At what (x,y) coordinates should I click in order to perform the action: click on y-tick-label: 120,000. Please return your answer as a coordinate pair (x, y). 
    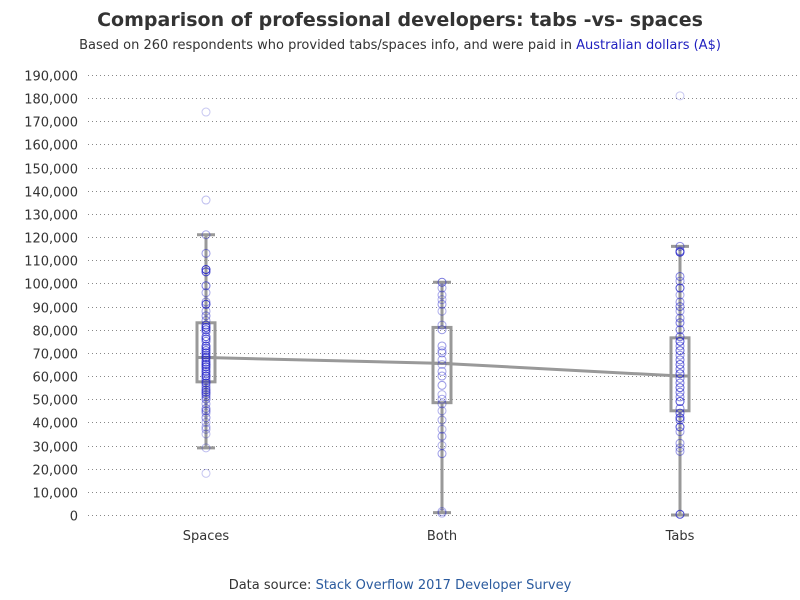
    Looking at the image, I should click on (51, 239).